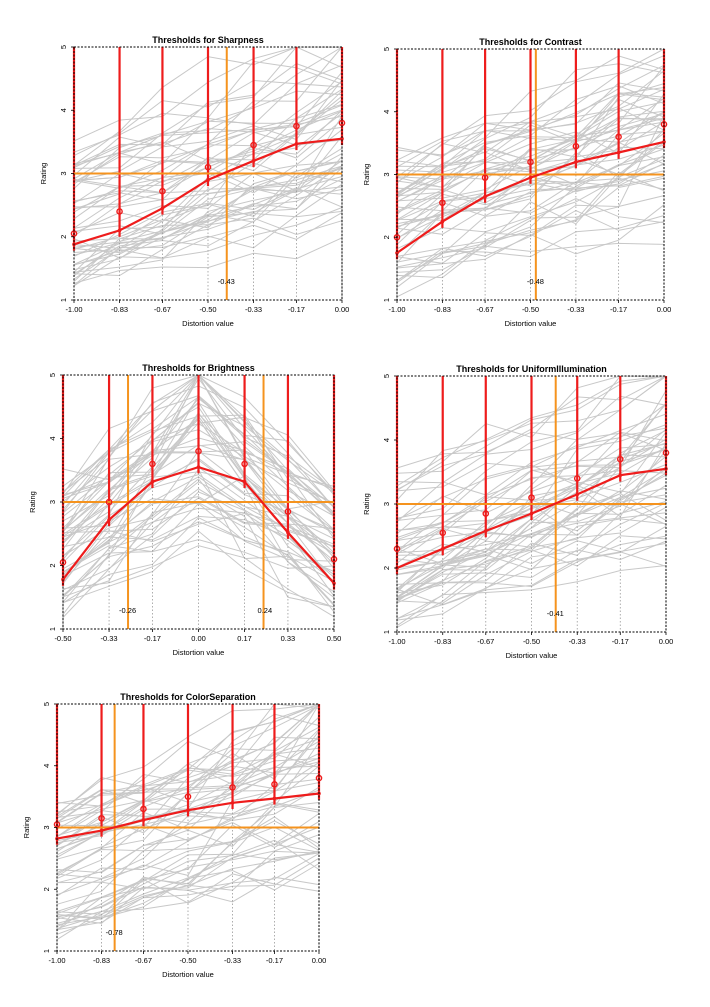  Describe the element at coordinates (531, 369) in the screenshot. I see `chart-title: Thresholds for UniformIllumination` at that location.